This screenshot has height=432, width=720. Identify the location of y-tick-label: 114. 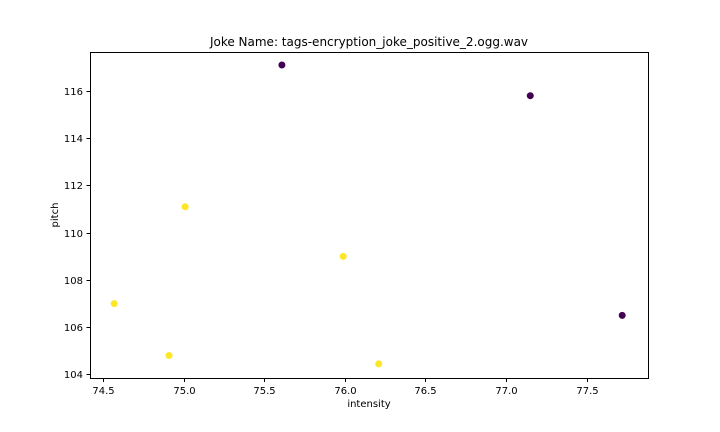
(73, 139).